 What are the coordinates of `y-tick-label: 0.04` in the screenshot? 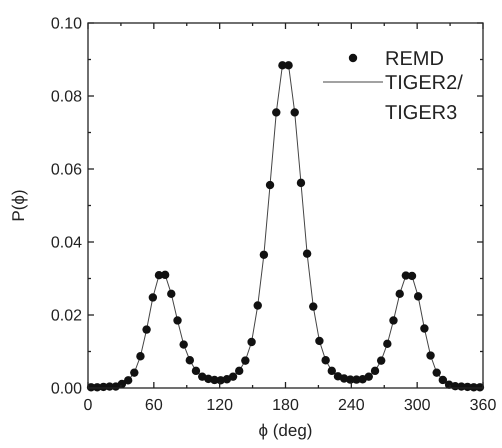 It's located at (66, 243).